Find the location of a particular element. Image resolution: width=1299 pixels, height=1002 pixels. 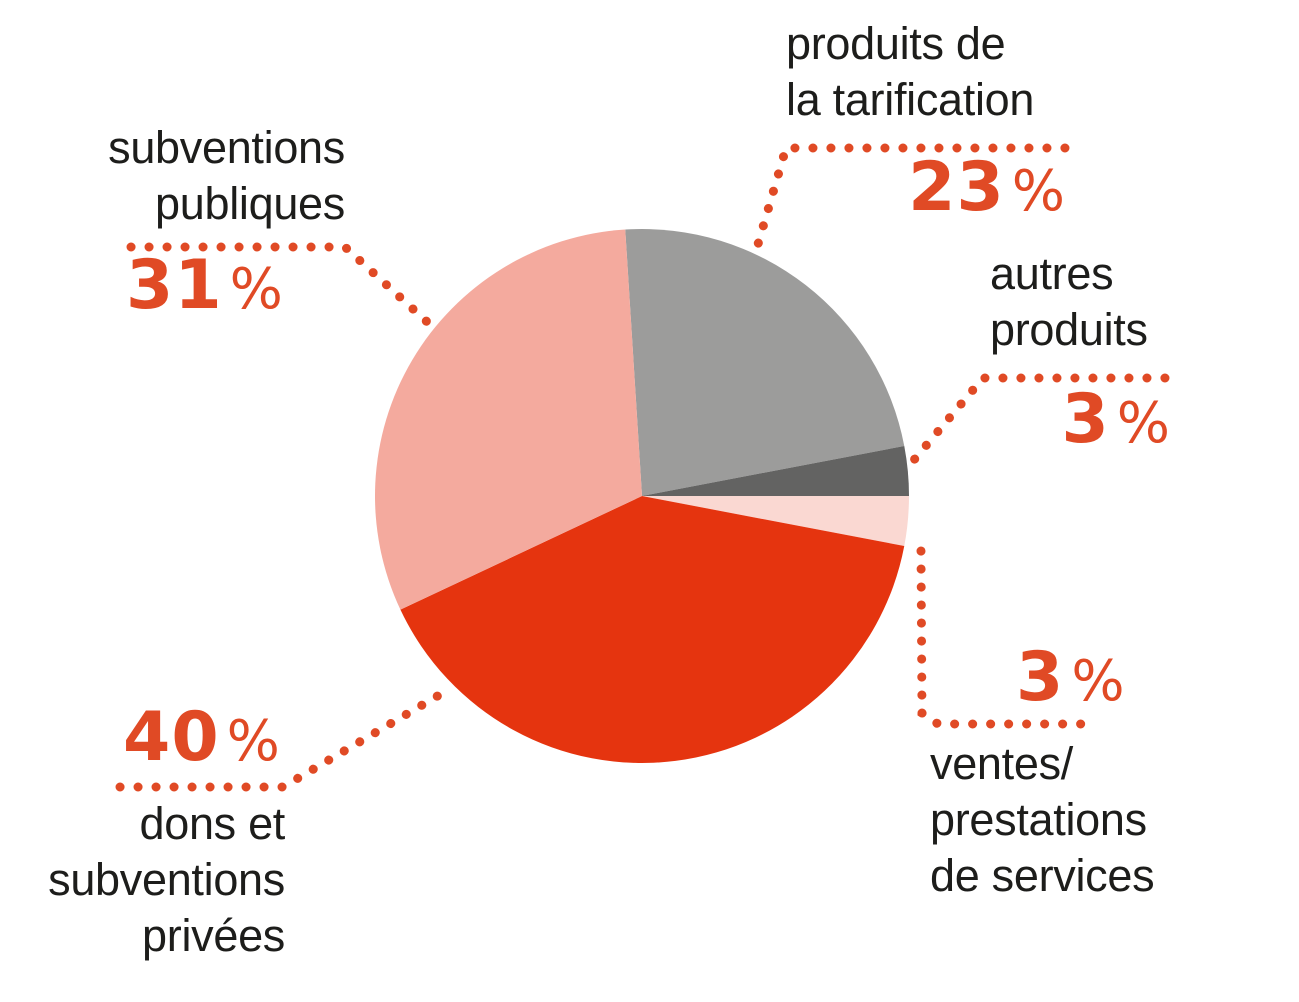

label-line: de services is located at coordinates (1042, 875).